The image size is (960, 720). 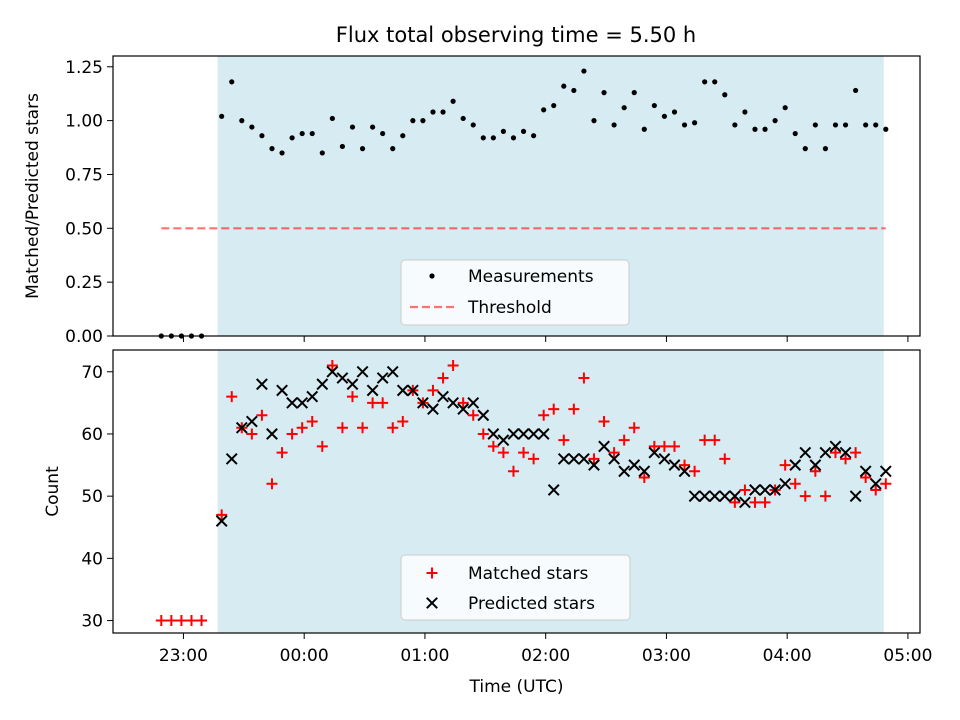 I want to click on legend-predicted-glyph, so click(x=432, y=603).